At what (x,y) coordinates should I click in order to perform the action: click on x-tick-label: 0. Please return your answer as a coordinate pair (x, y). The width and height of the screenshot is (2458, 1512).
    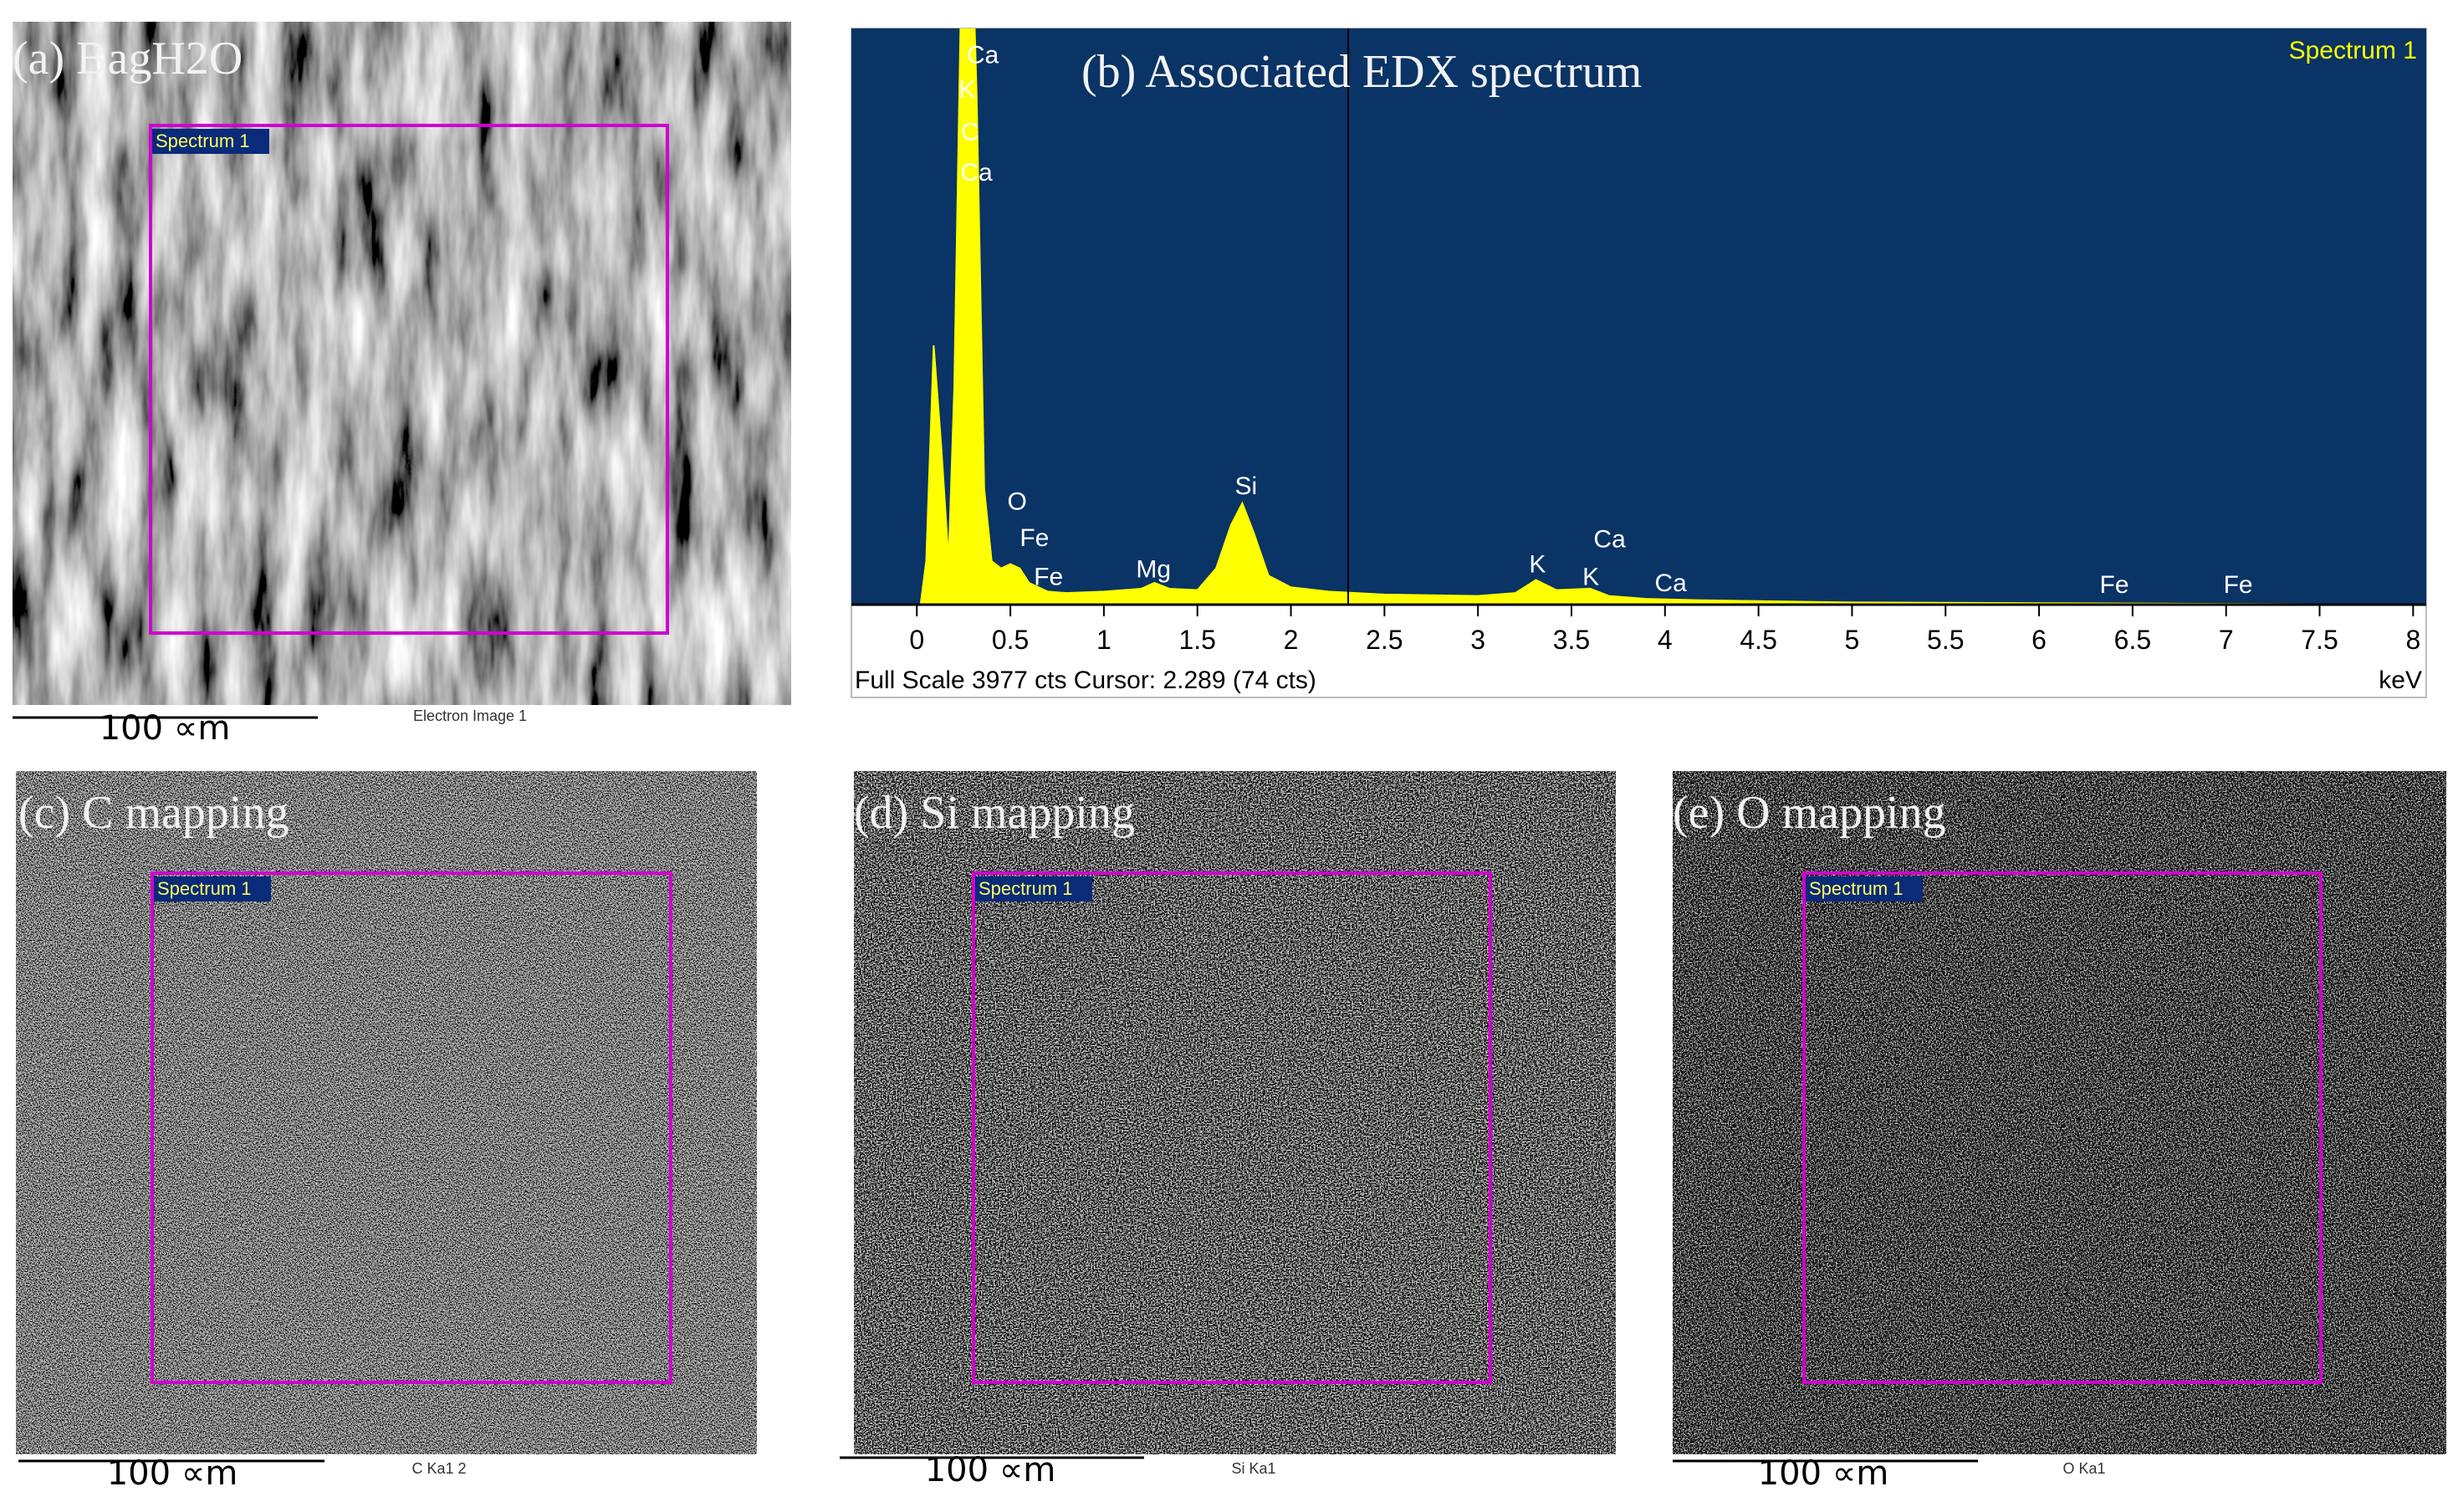
    Looking at the image, I should click on (916, 640).